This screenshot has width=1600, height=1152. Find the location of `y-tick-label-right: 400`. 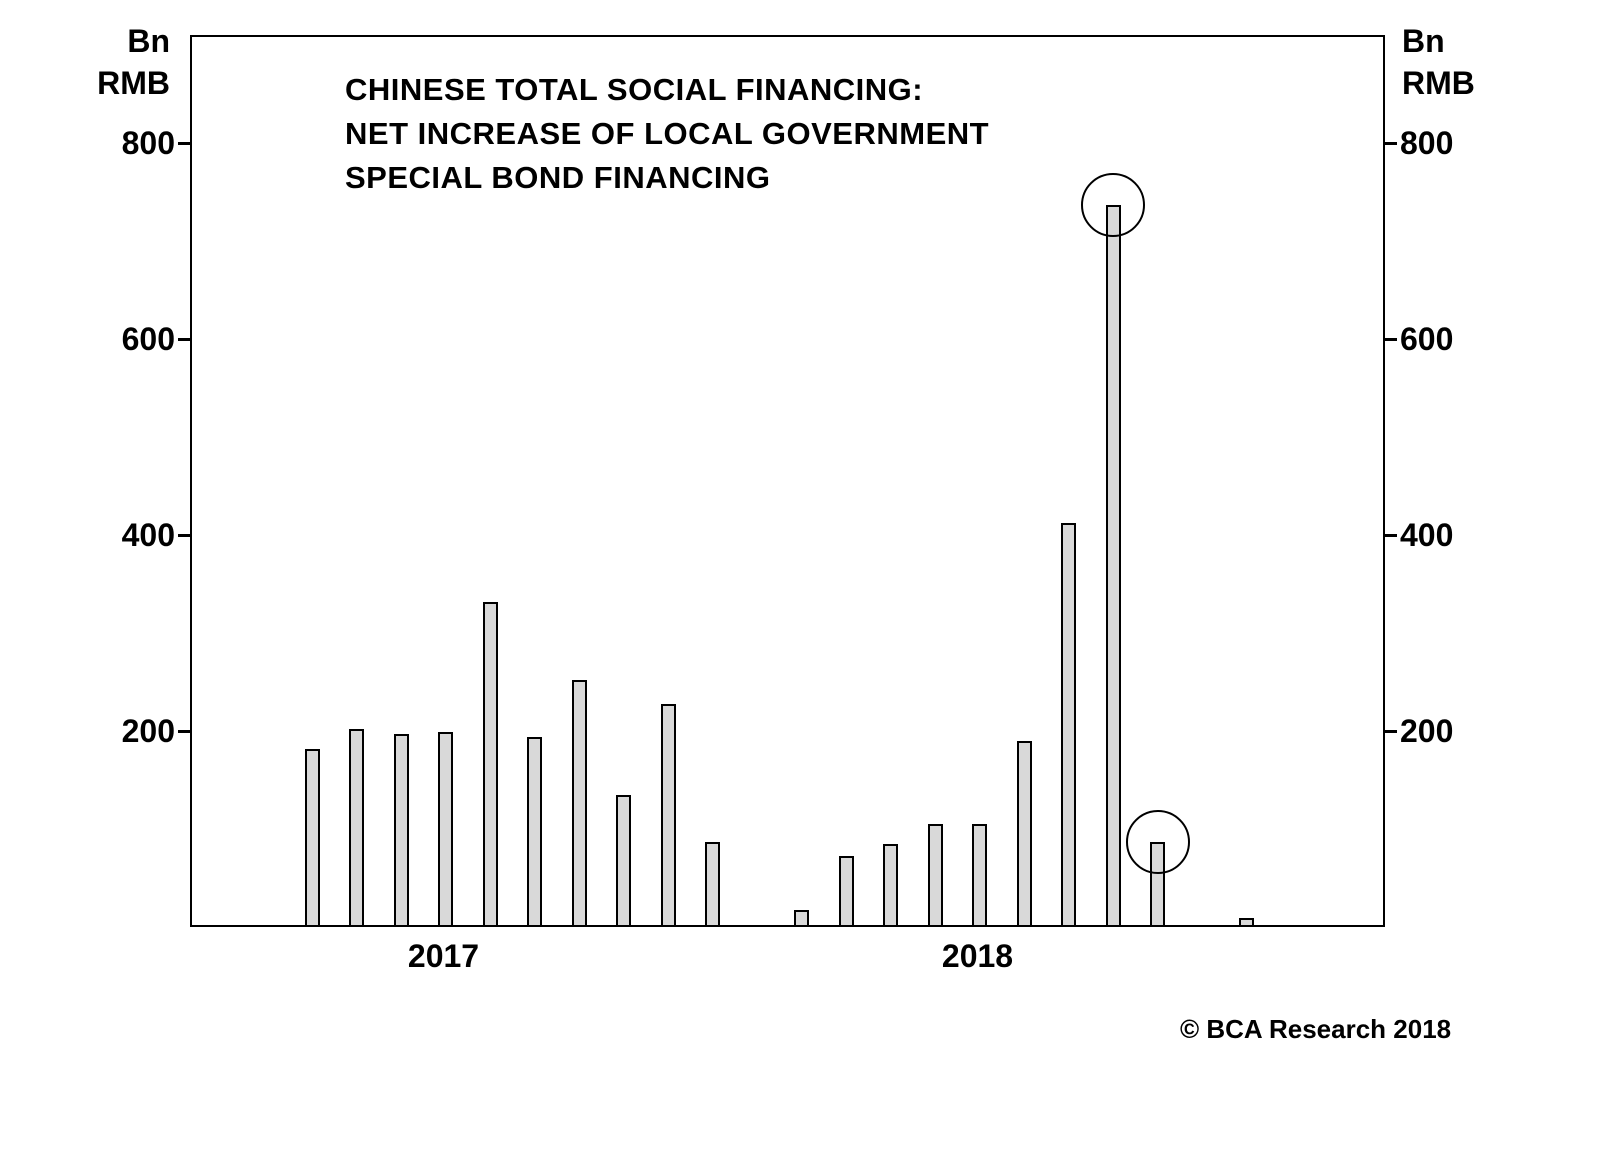

y-tick-label-right: 400 is located at coordinates (1427, 534).